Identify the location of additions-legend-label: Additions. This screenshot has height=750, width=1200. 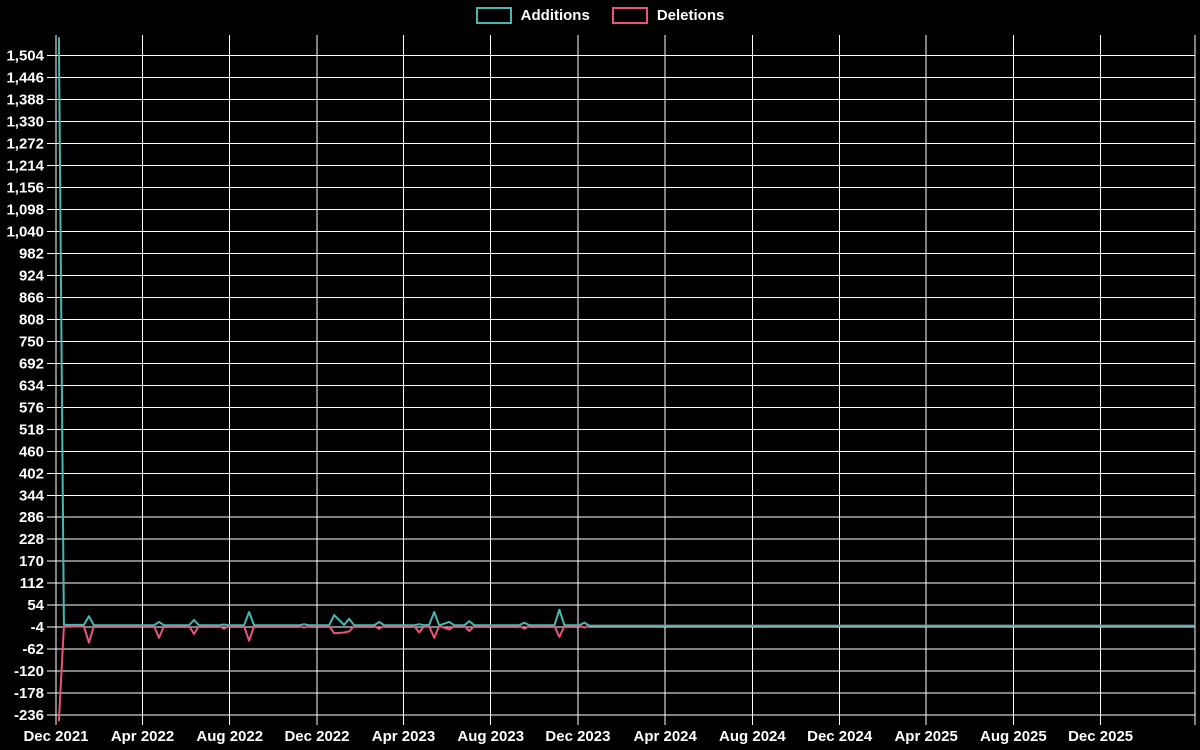
(555, 15).